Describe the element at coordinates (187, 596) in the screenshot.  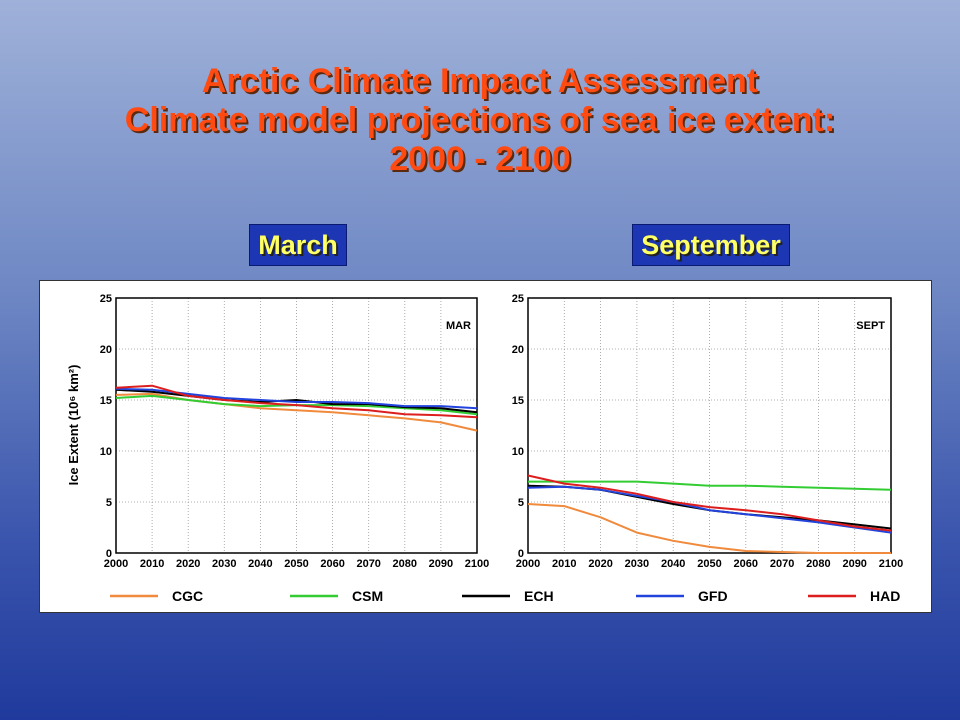
I see `legend-label-cgc: CGC` at that location.